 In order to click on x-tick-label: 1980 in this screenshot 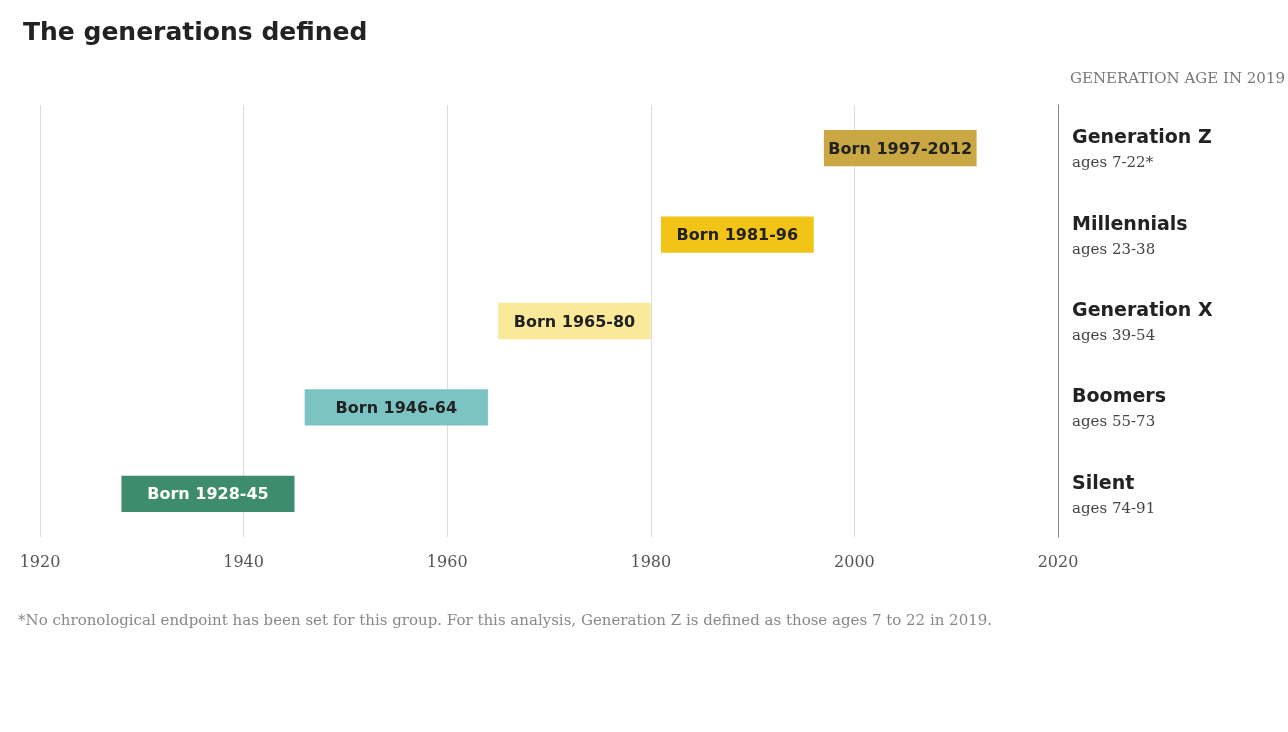, I will do `click(651, 561)`.